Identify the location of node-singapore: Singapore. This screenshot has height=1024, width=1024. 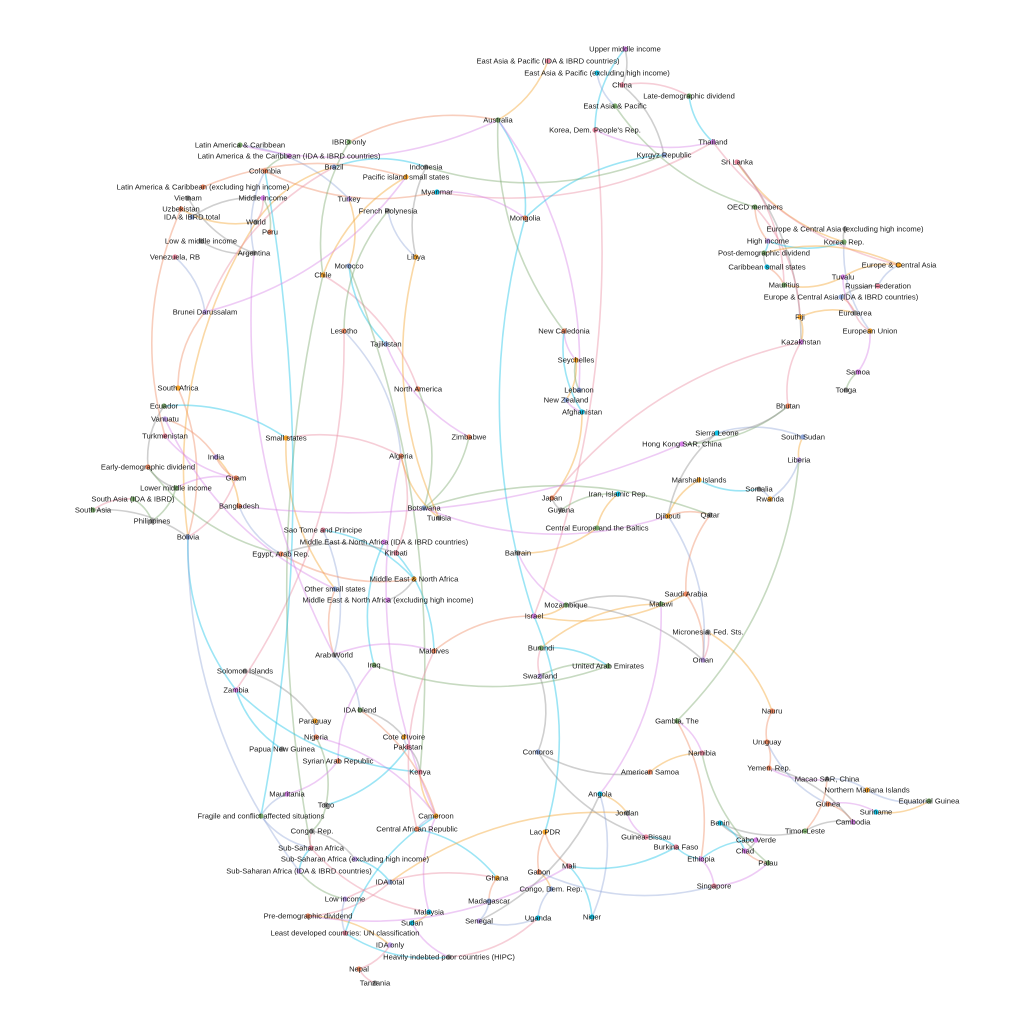
(714, 886).